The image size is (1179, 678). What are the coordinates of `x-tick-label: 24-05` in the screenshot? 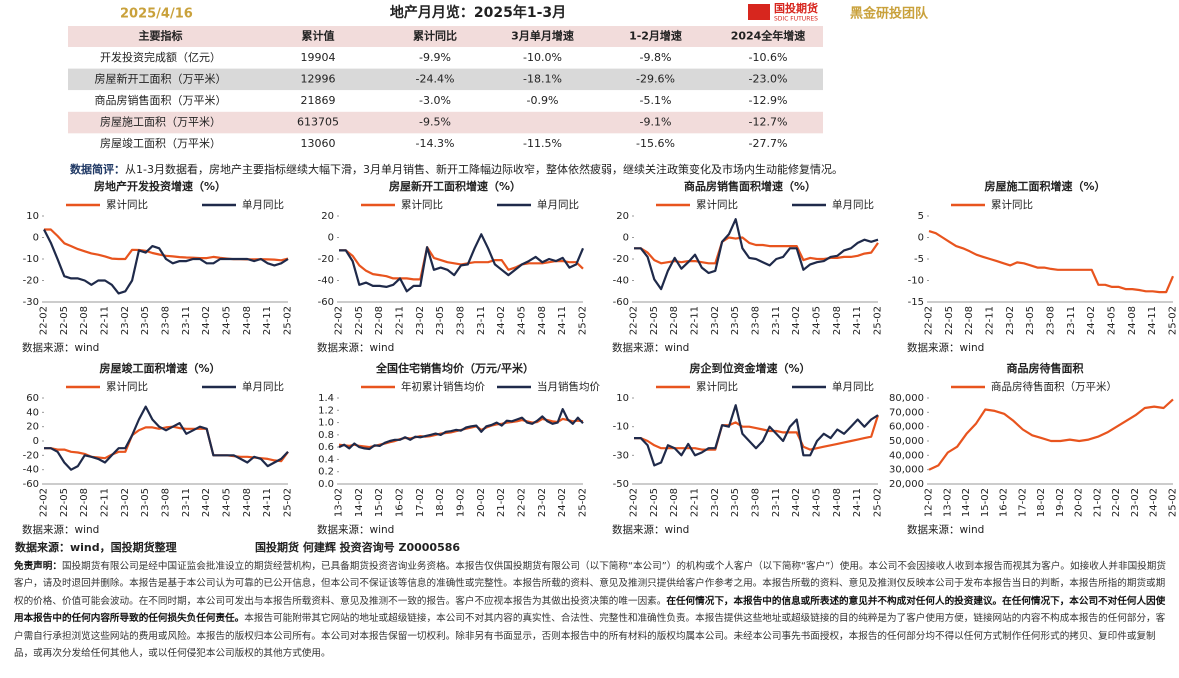 It's located at (817, 502).